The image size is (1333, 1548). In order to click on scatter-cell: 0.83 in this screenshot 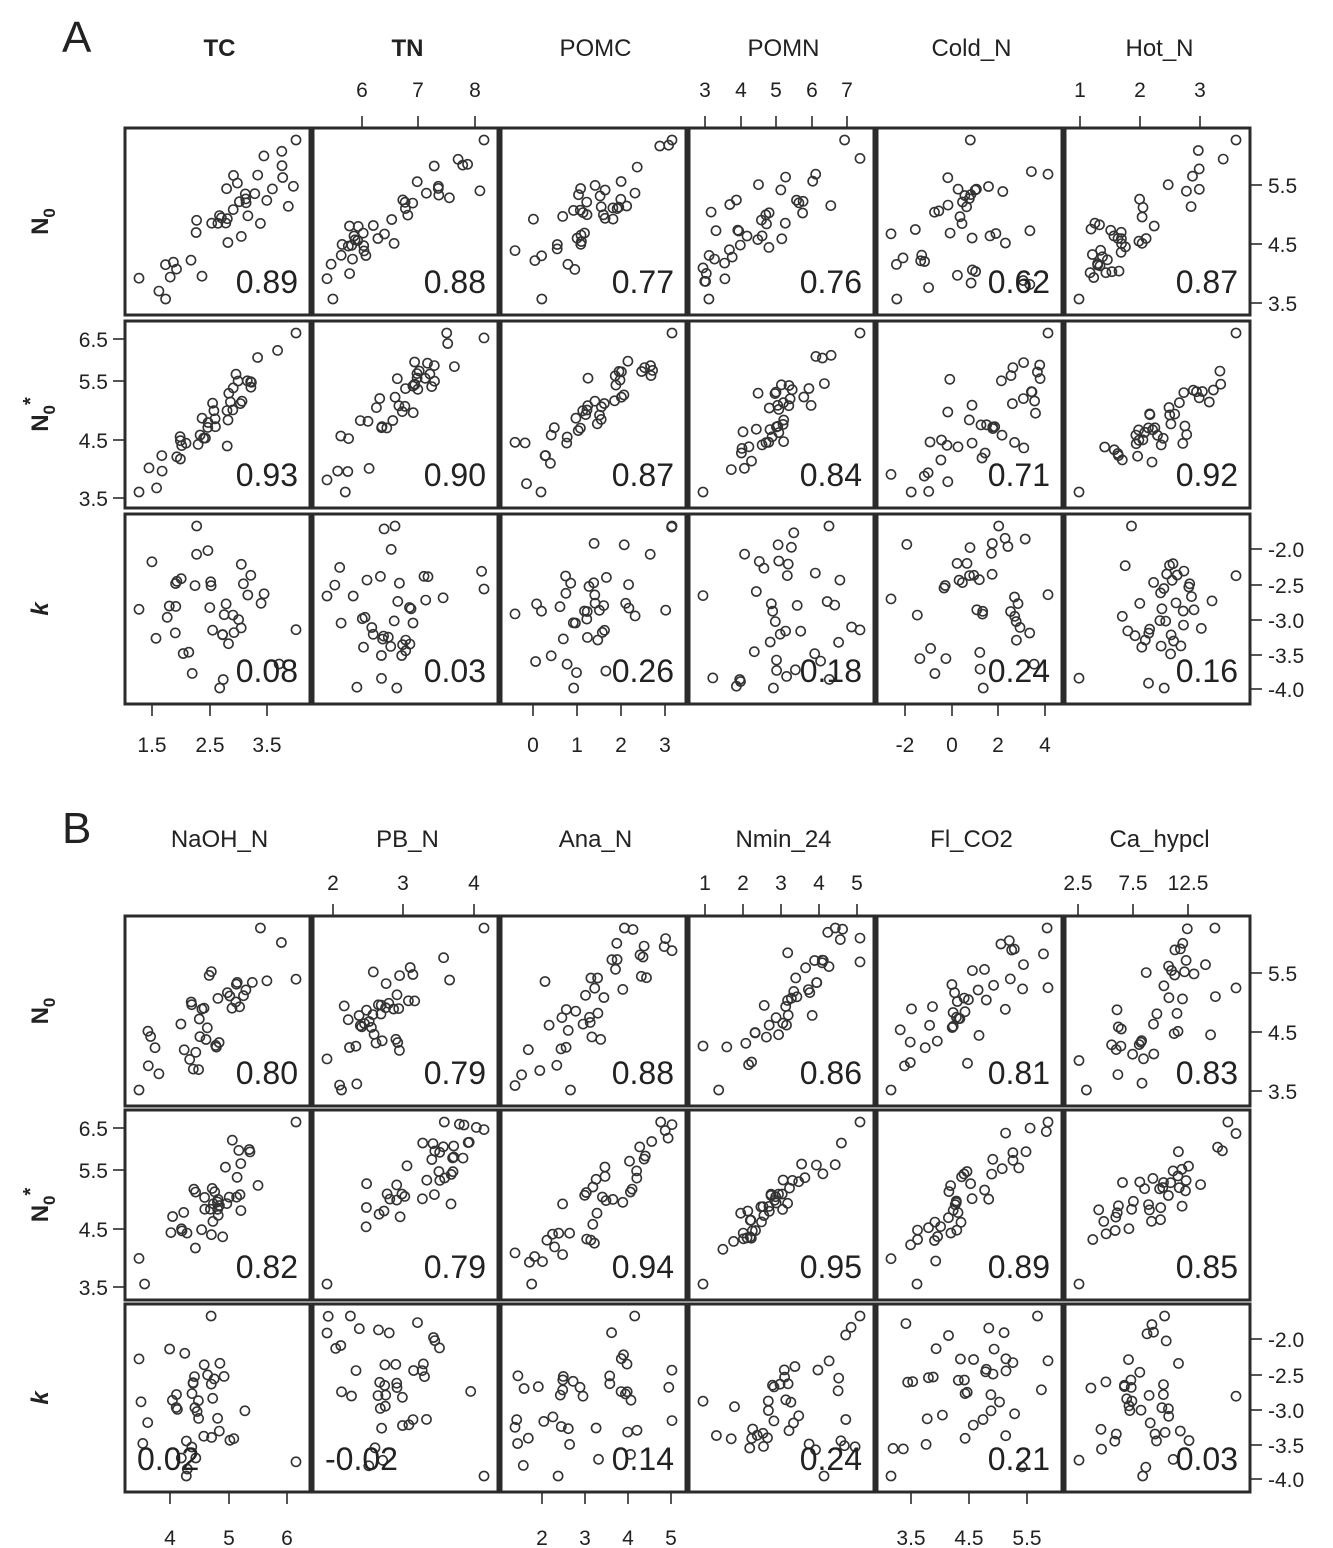, I will do `click(1157, 1011)`.